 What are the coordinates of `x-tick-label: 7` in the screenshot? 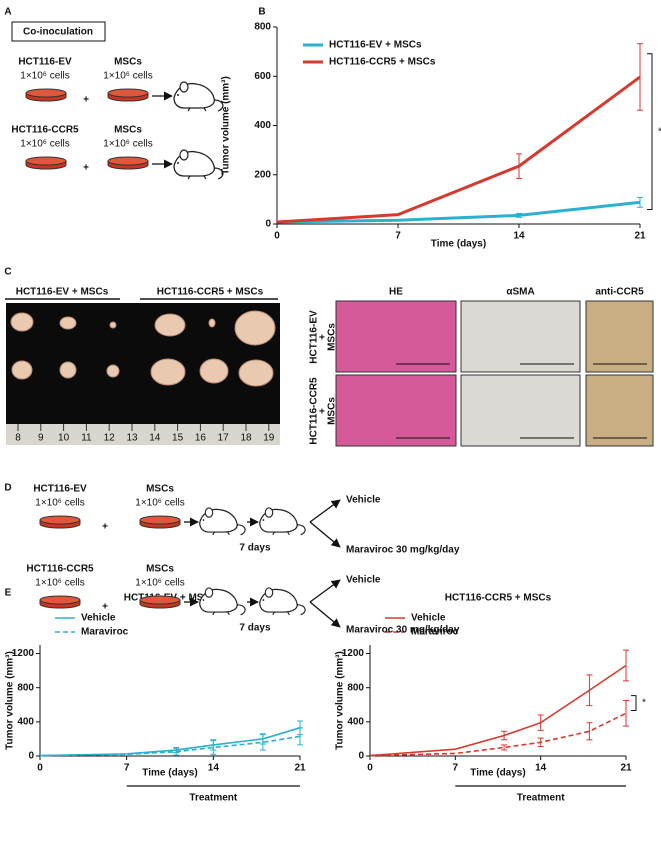 It's located at (398, 236).